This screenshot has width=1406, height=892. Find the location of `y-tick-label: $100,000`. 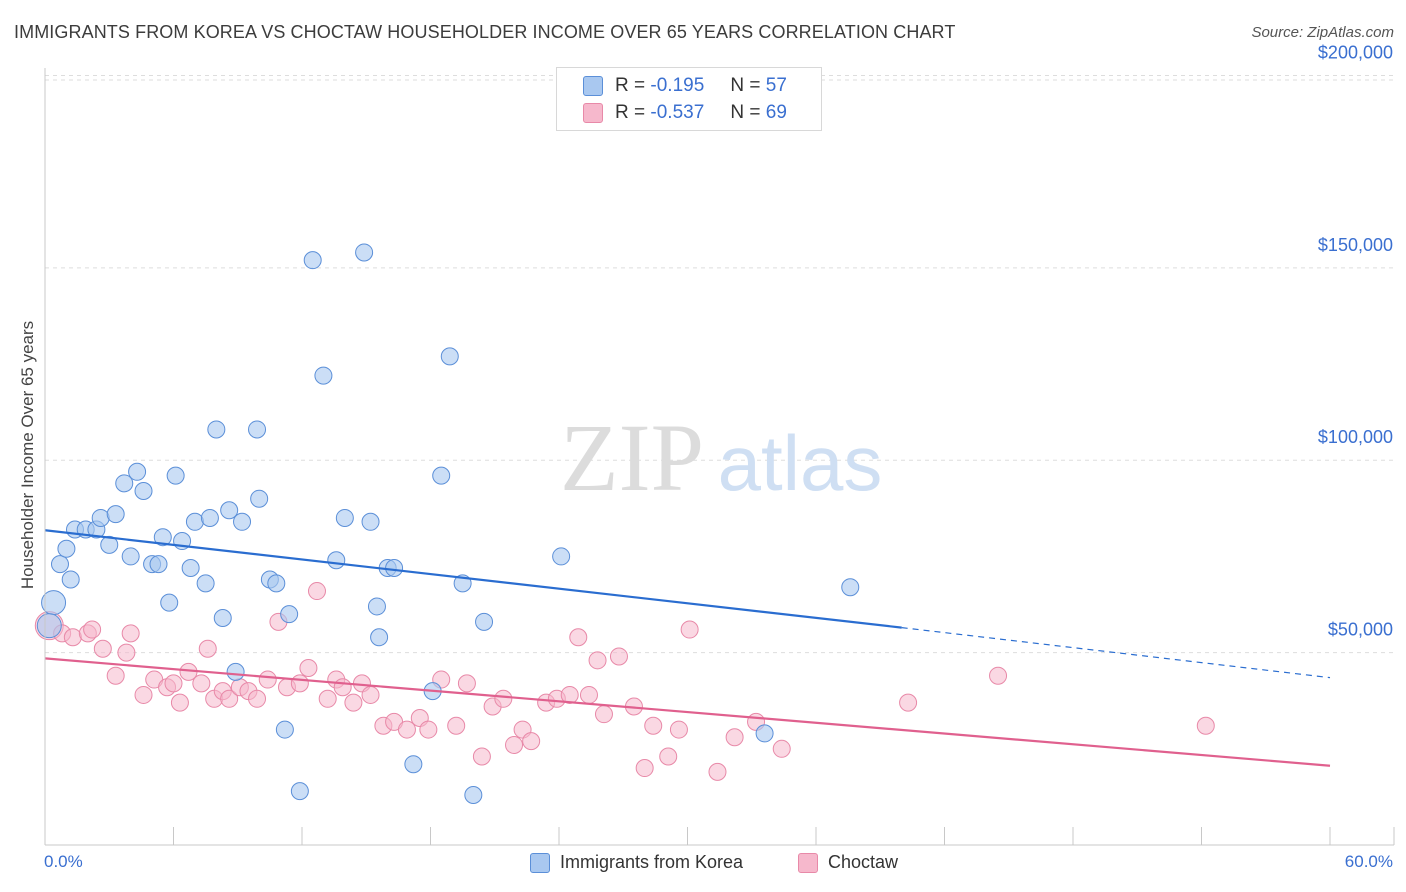

y-tick-label: $100,000 is located at coordinates (1355, 437).